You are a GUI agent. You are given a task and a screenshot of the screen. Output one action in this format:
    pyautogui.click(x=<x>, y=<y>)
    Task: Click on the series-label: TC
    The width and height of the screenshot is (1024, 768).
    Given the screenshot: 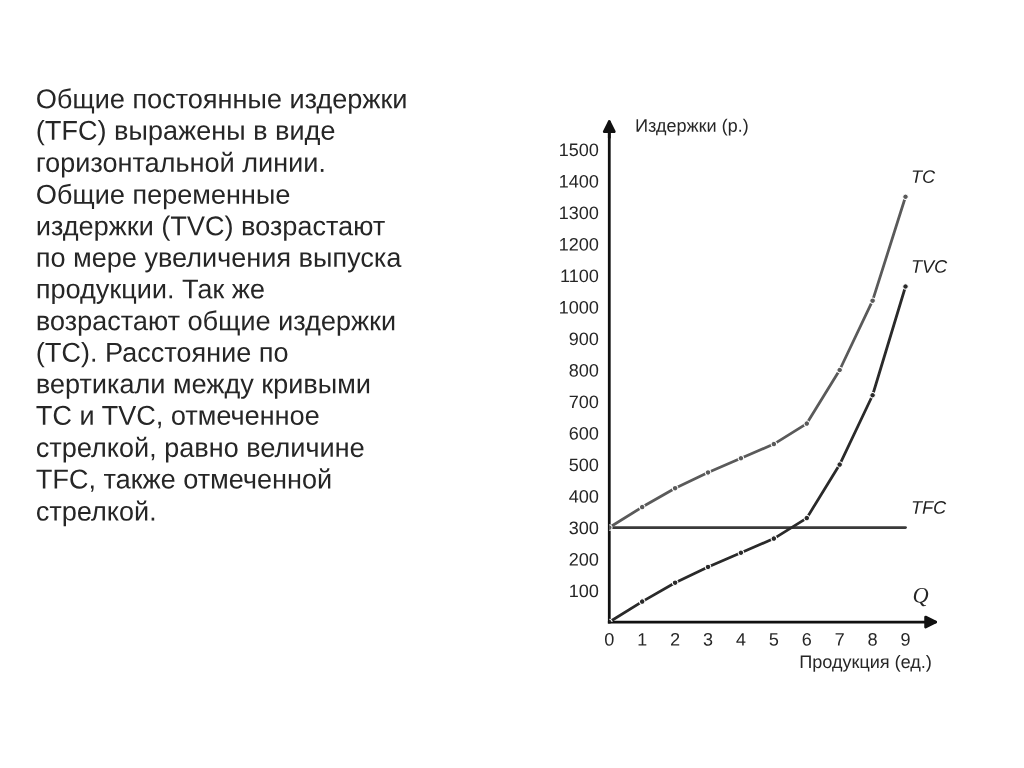 What is the action you would take?
    pyautogui.click(x=924, y=177)
    